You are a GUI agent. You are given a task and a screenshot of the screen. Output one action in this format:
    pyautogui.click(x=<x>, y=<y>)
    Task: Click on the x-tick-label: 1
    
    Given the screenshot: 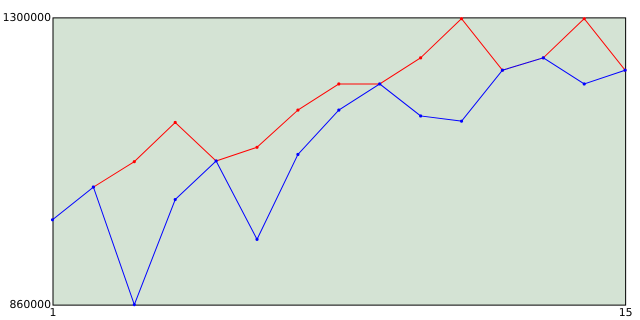 What is the action you would take?
    pyautogui.click(x=53, y=313)
    